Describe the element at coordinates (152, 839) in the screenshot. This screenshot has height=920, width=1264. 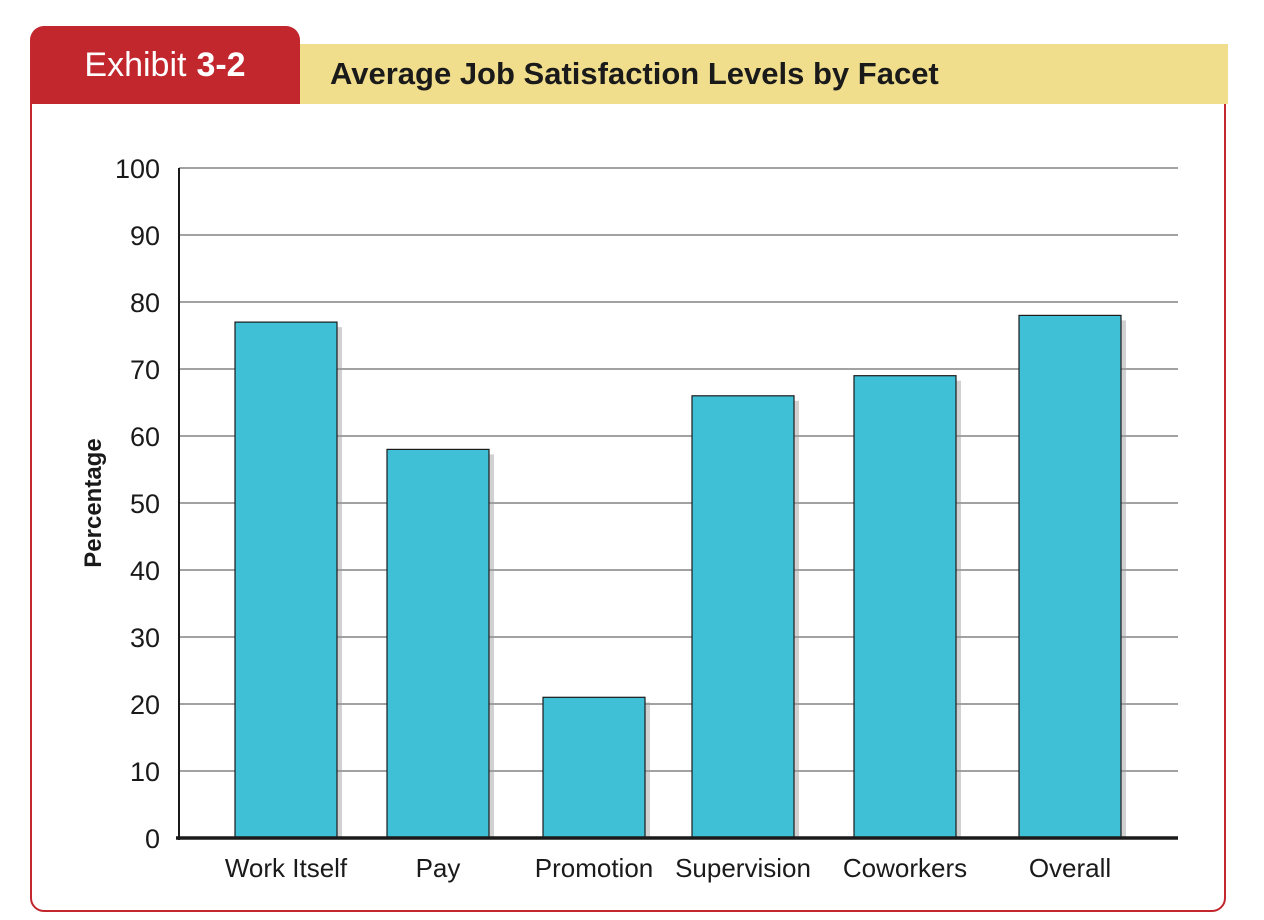
I see `y-tick-label: 0` at that location.